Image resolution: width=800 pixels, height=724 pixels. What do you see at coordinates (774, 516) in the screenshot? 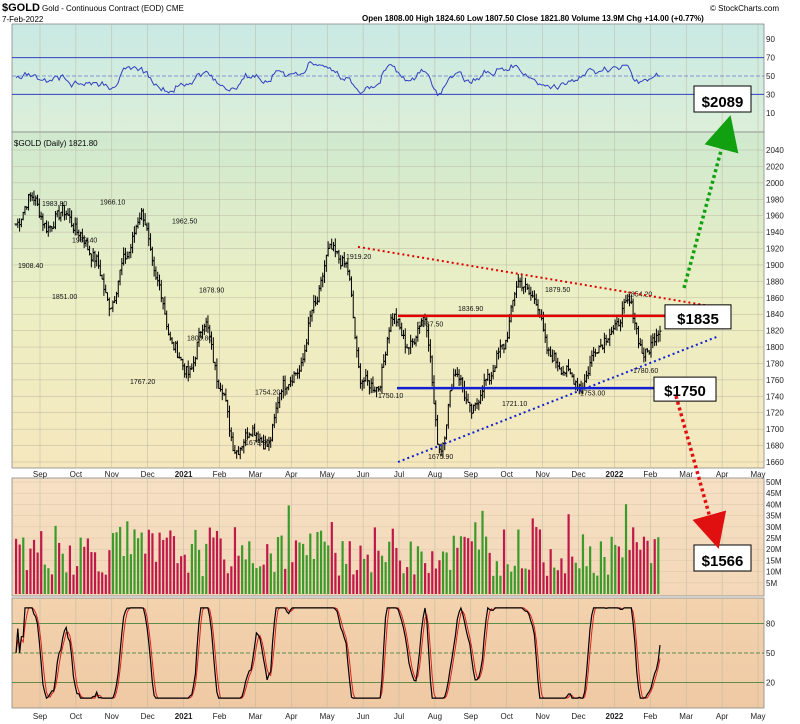
I see `volume-y-tick: 35M` at bounding box center [774, 516].